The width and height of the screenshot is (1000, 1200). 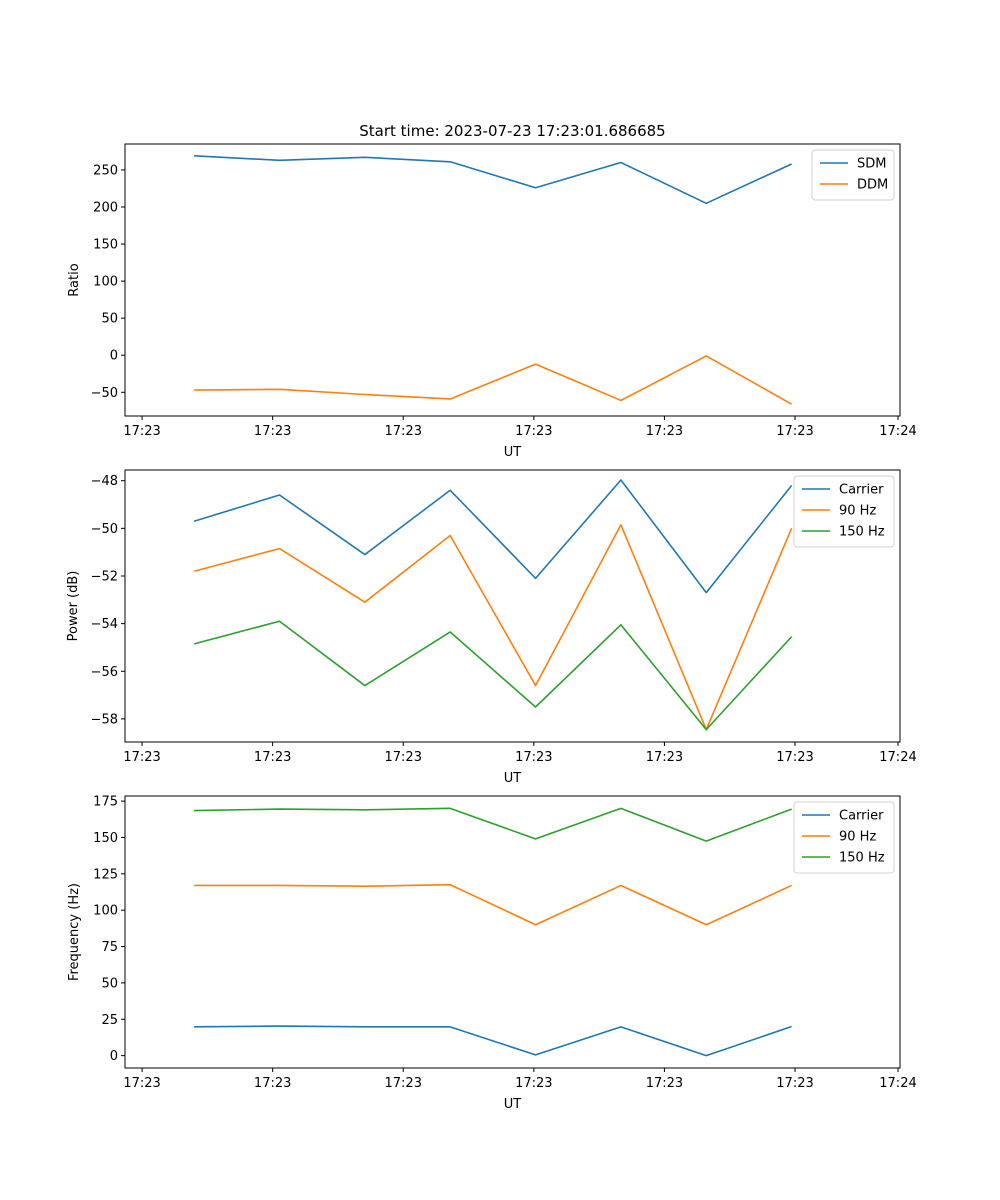 I want to click on series-line-ddm, so click(x=493, y=380).